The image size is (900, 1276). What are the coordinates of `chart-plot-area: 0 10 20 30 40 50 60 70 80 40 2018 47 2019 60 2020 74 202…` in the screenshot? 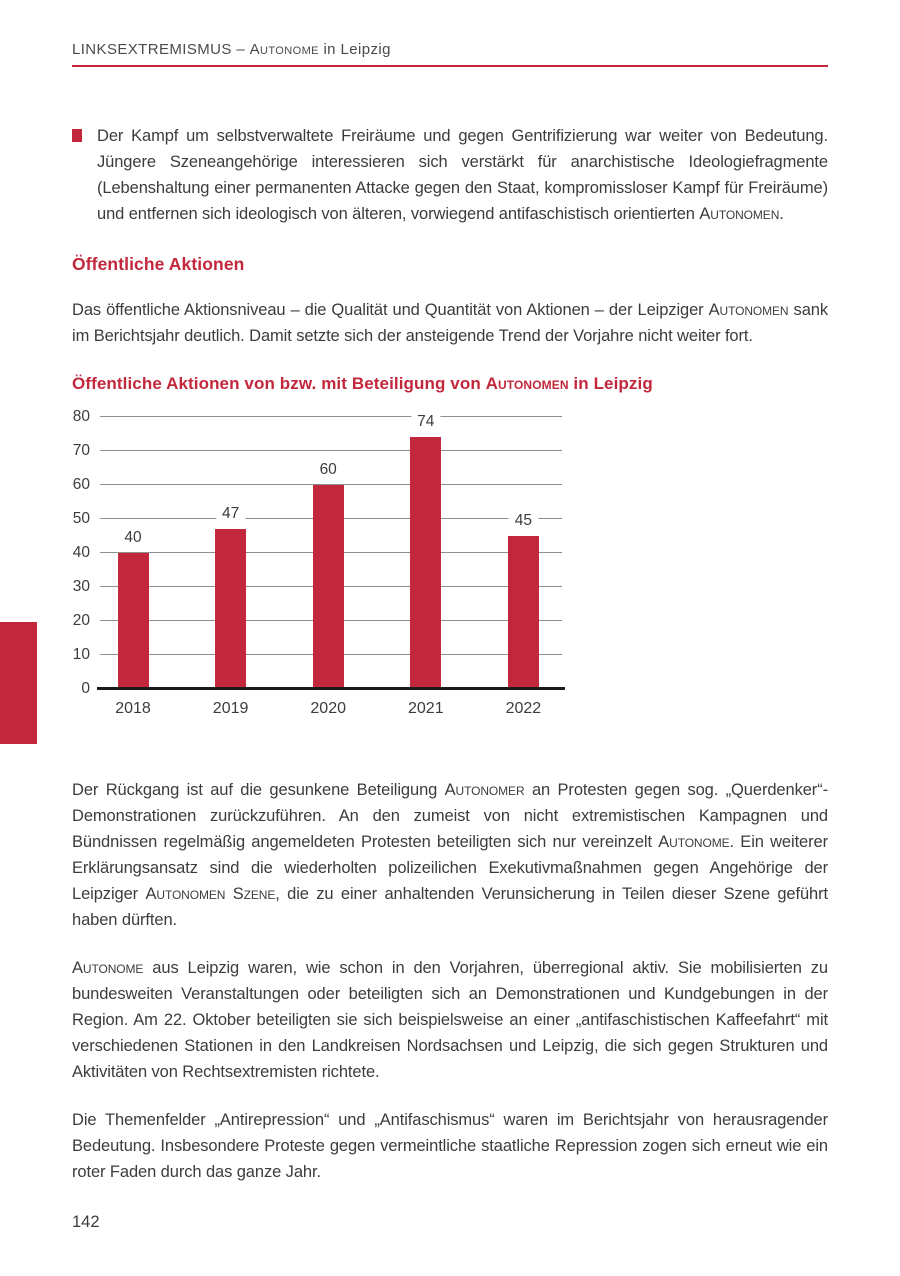 It's located at (319, 562).